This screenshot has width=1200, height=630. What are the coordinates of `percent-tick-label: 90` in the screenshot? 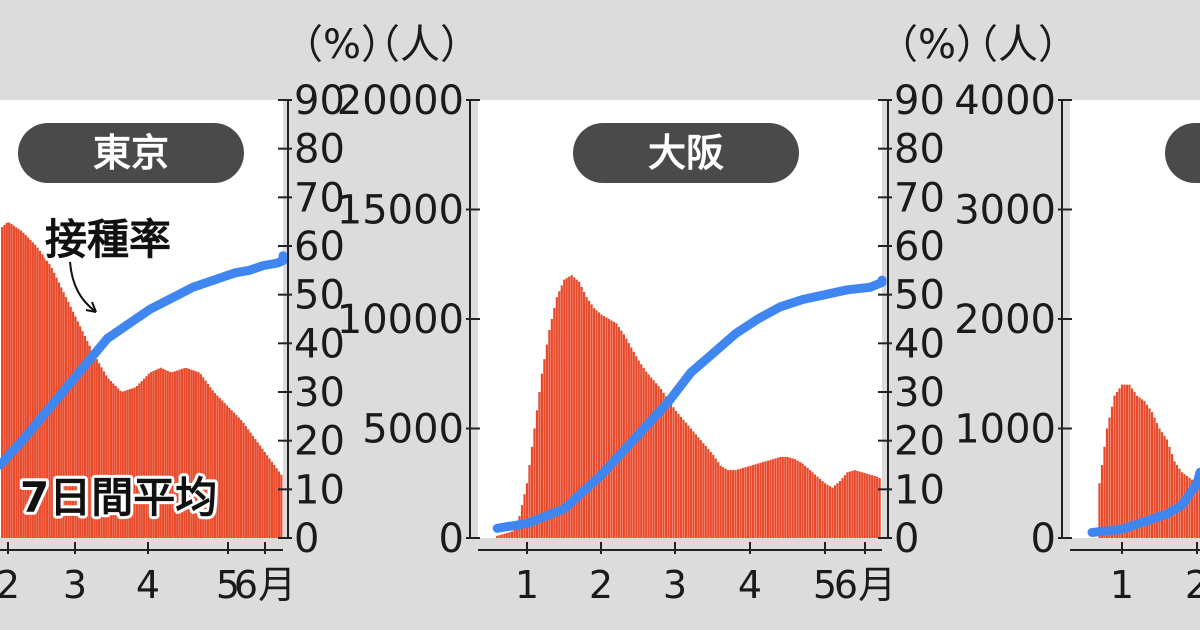 It's located at (919, 101).